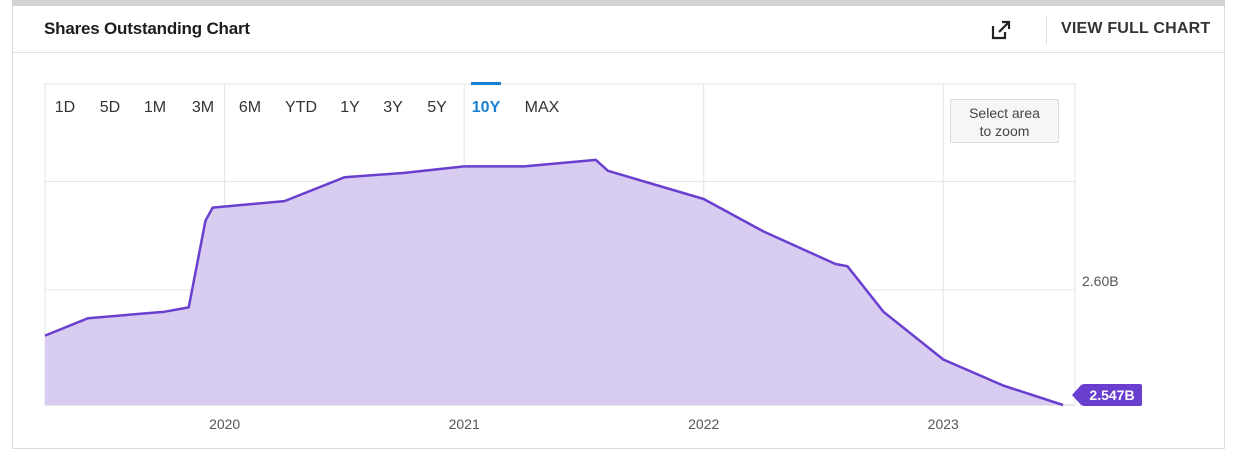 The height and width of the screenshot is (457, 1237). Describe the element at coordinates (1046, 30) in the screenshot. I see `header-divider` at that location.